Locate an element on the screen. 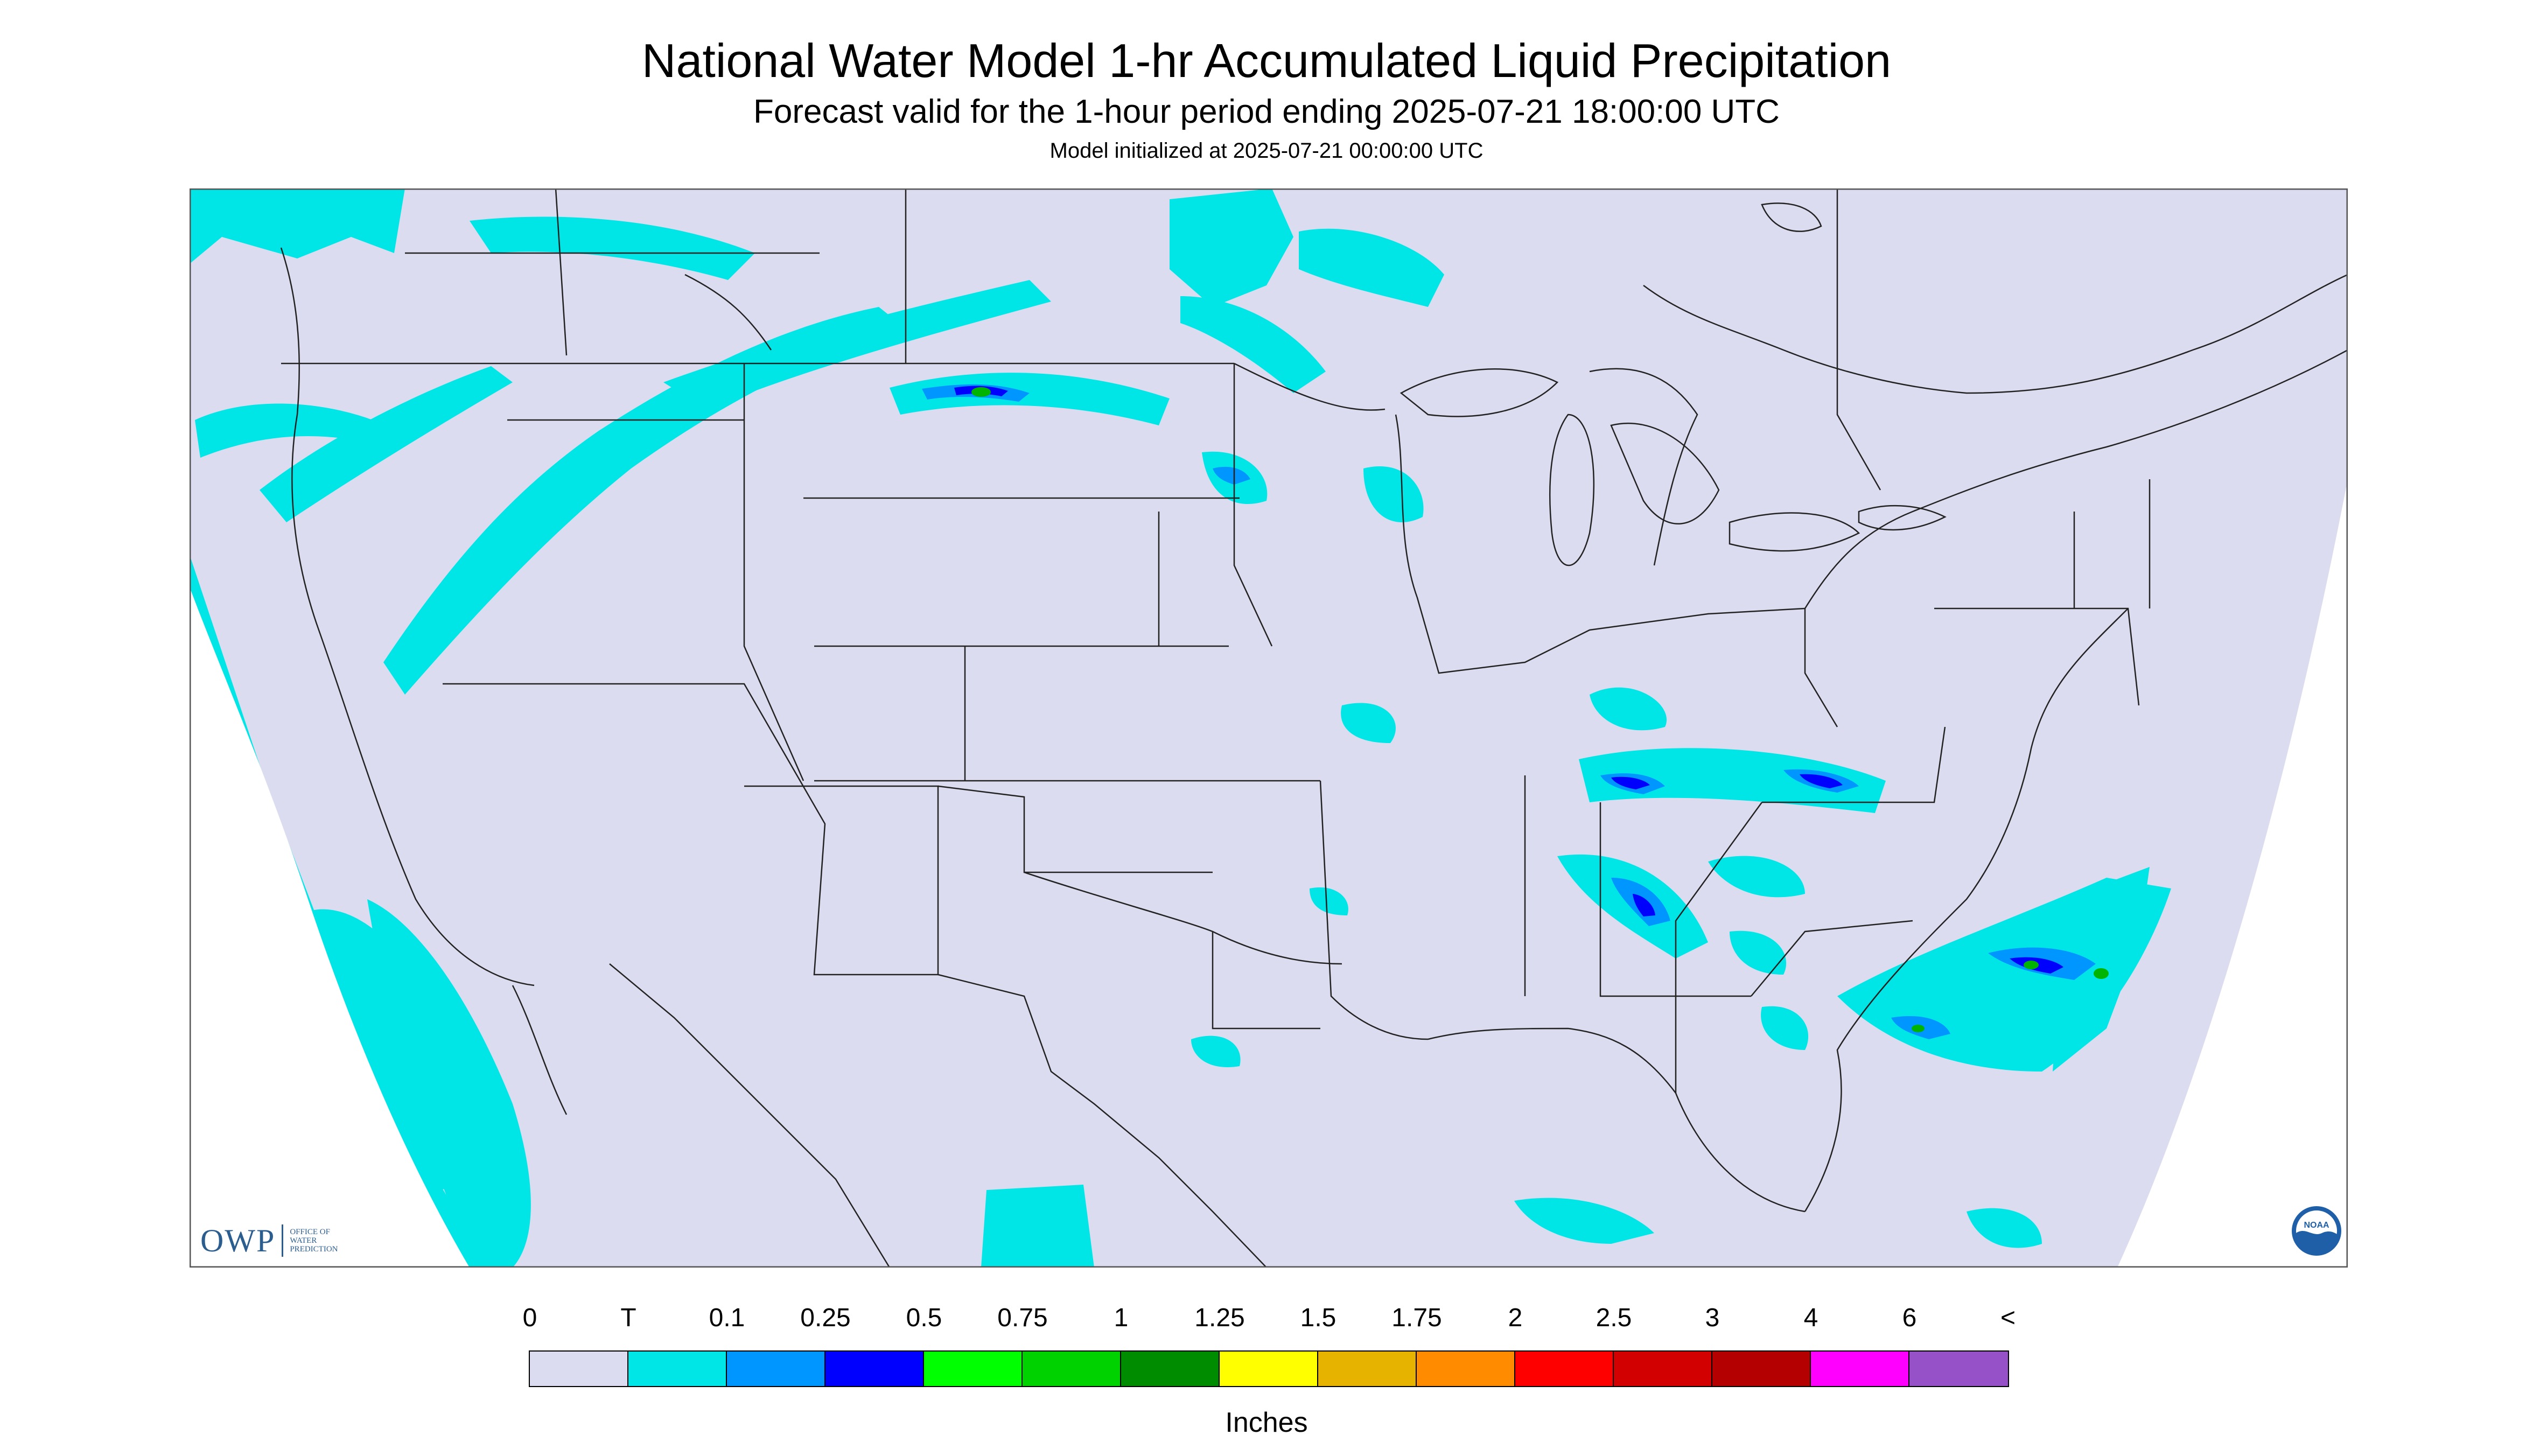  legend-label: 6 is located at coordinates (1910, 1318).